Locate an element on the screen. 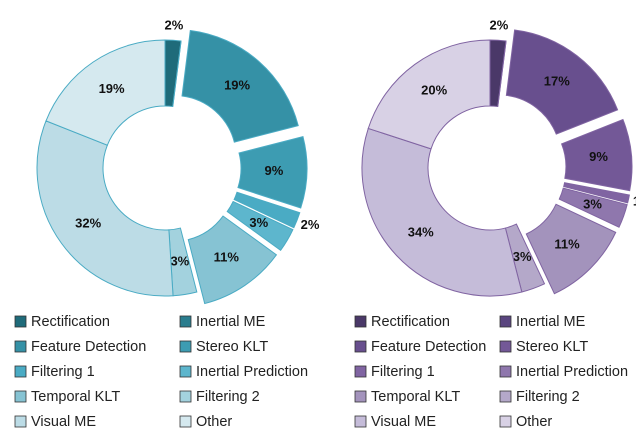 The width and height of the screenshot is (636, 435). data-label: 1% is located at coordinates (634, 200).